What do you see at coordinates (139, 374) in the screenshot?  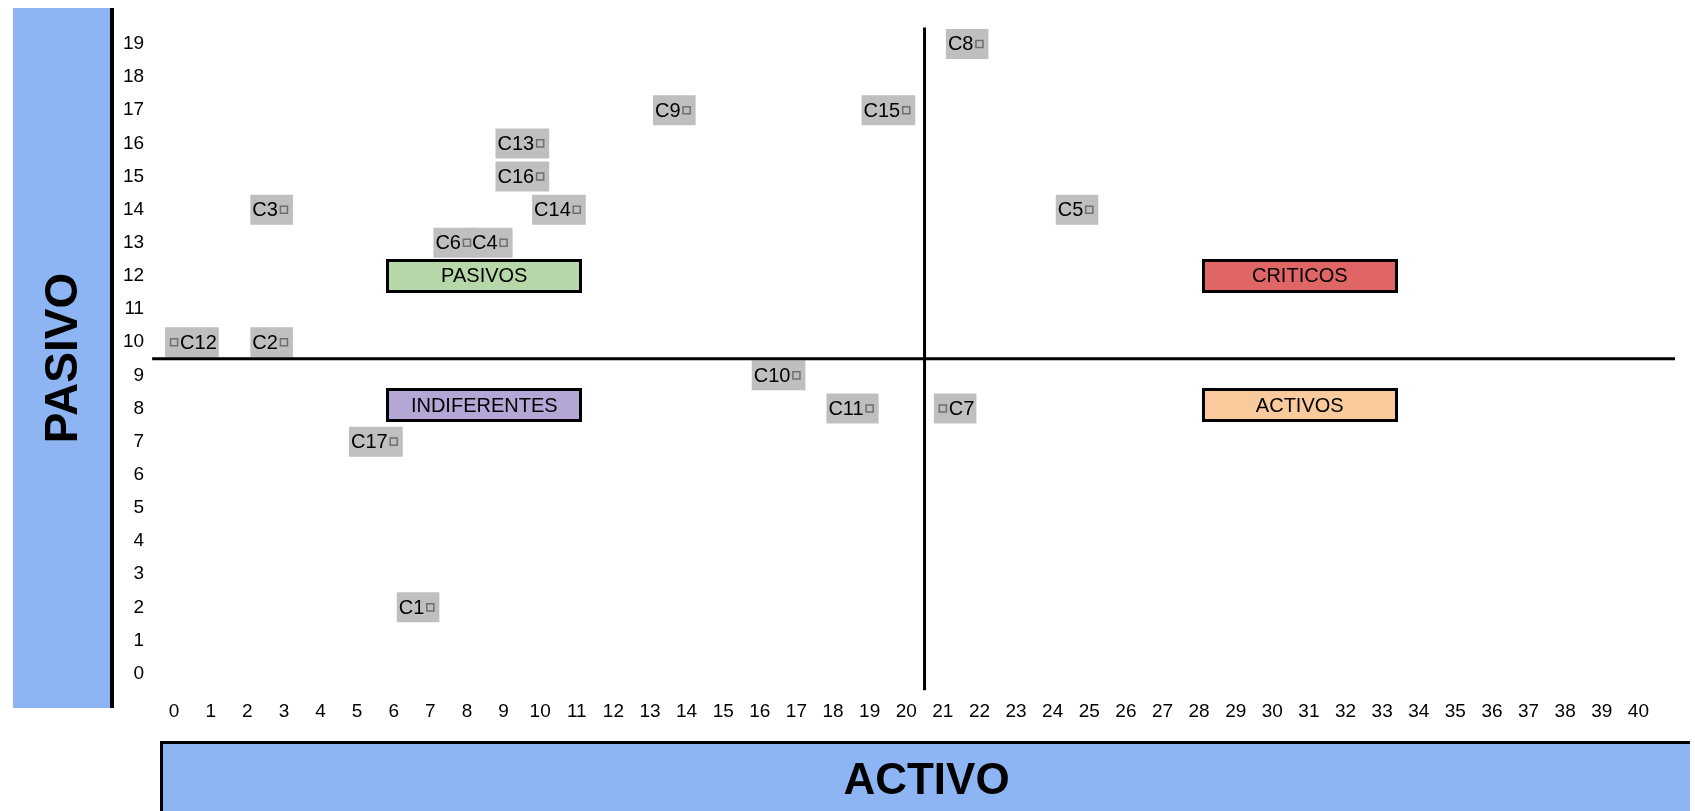 I see `y-tick-label: 9` at bounding box center [139, 374].